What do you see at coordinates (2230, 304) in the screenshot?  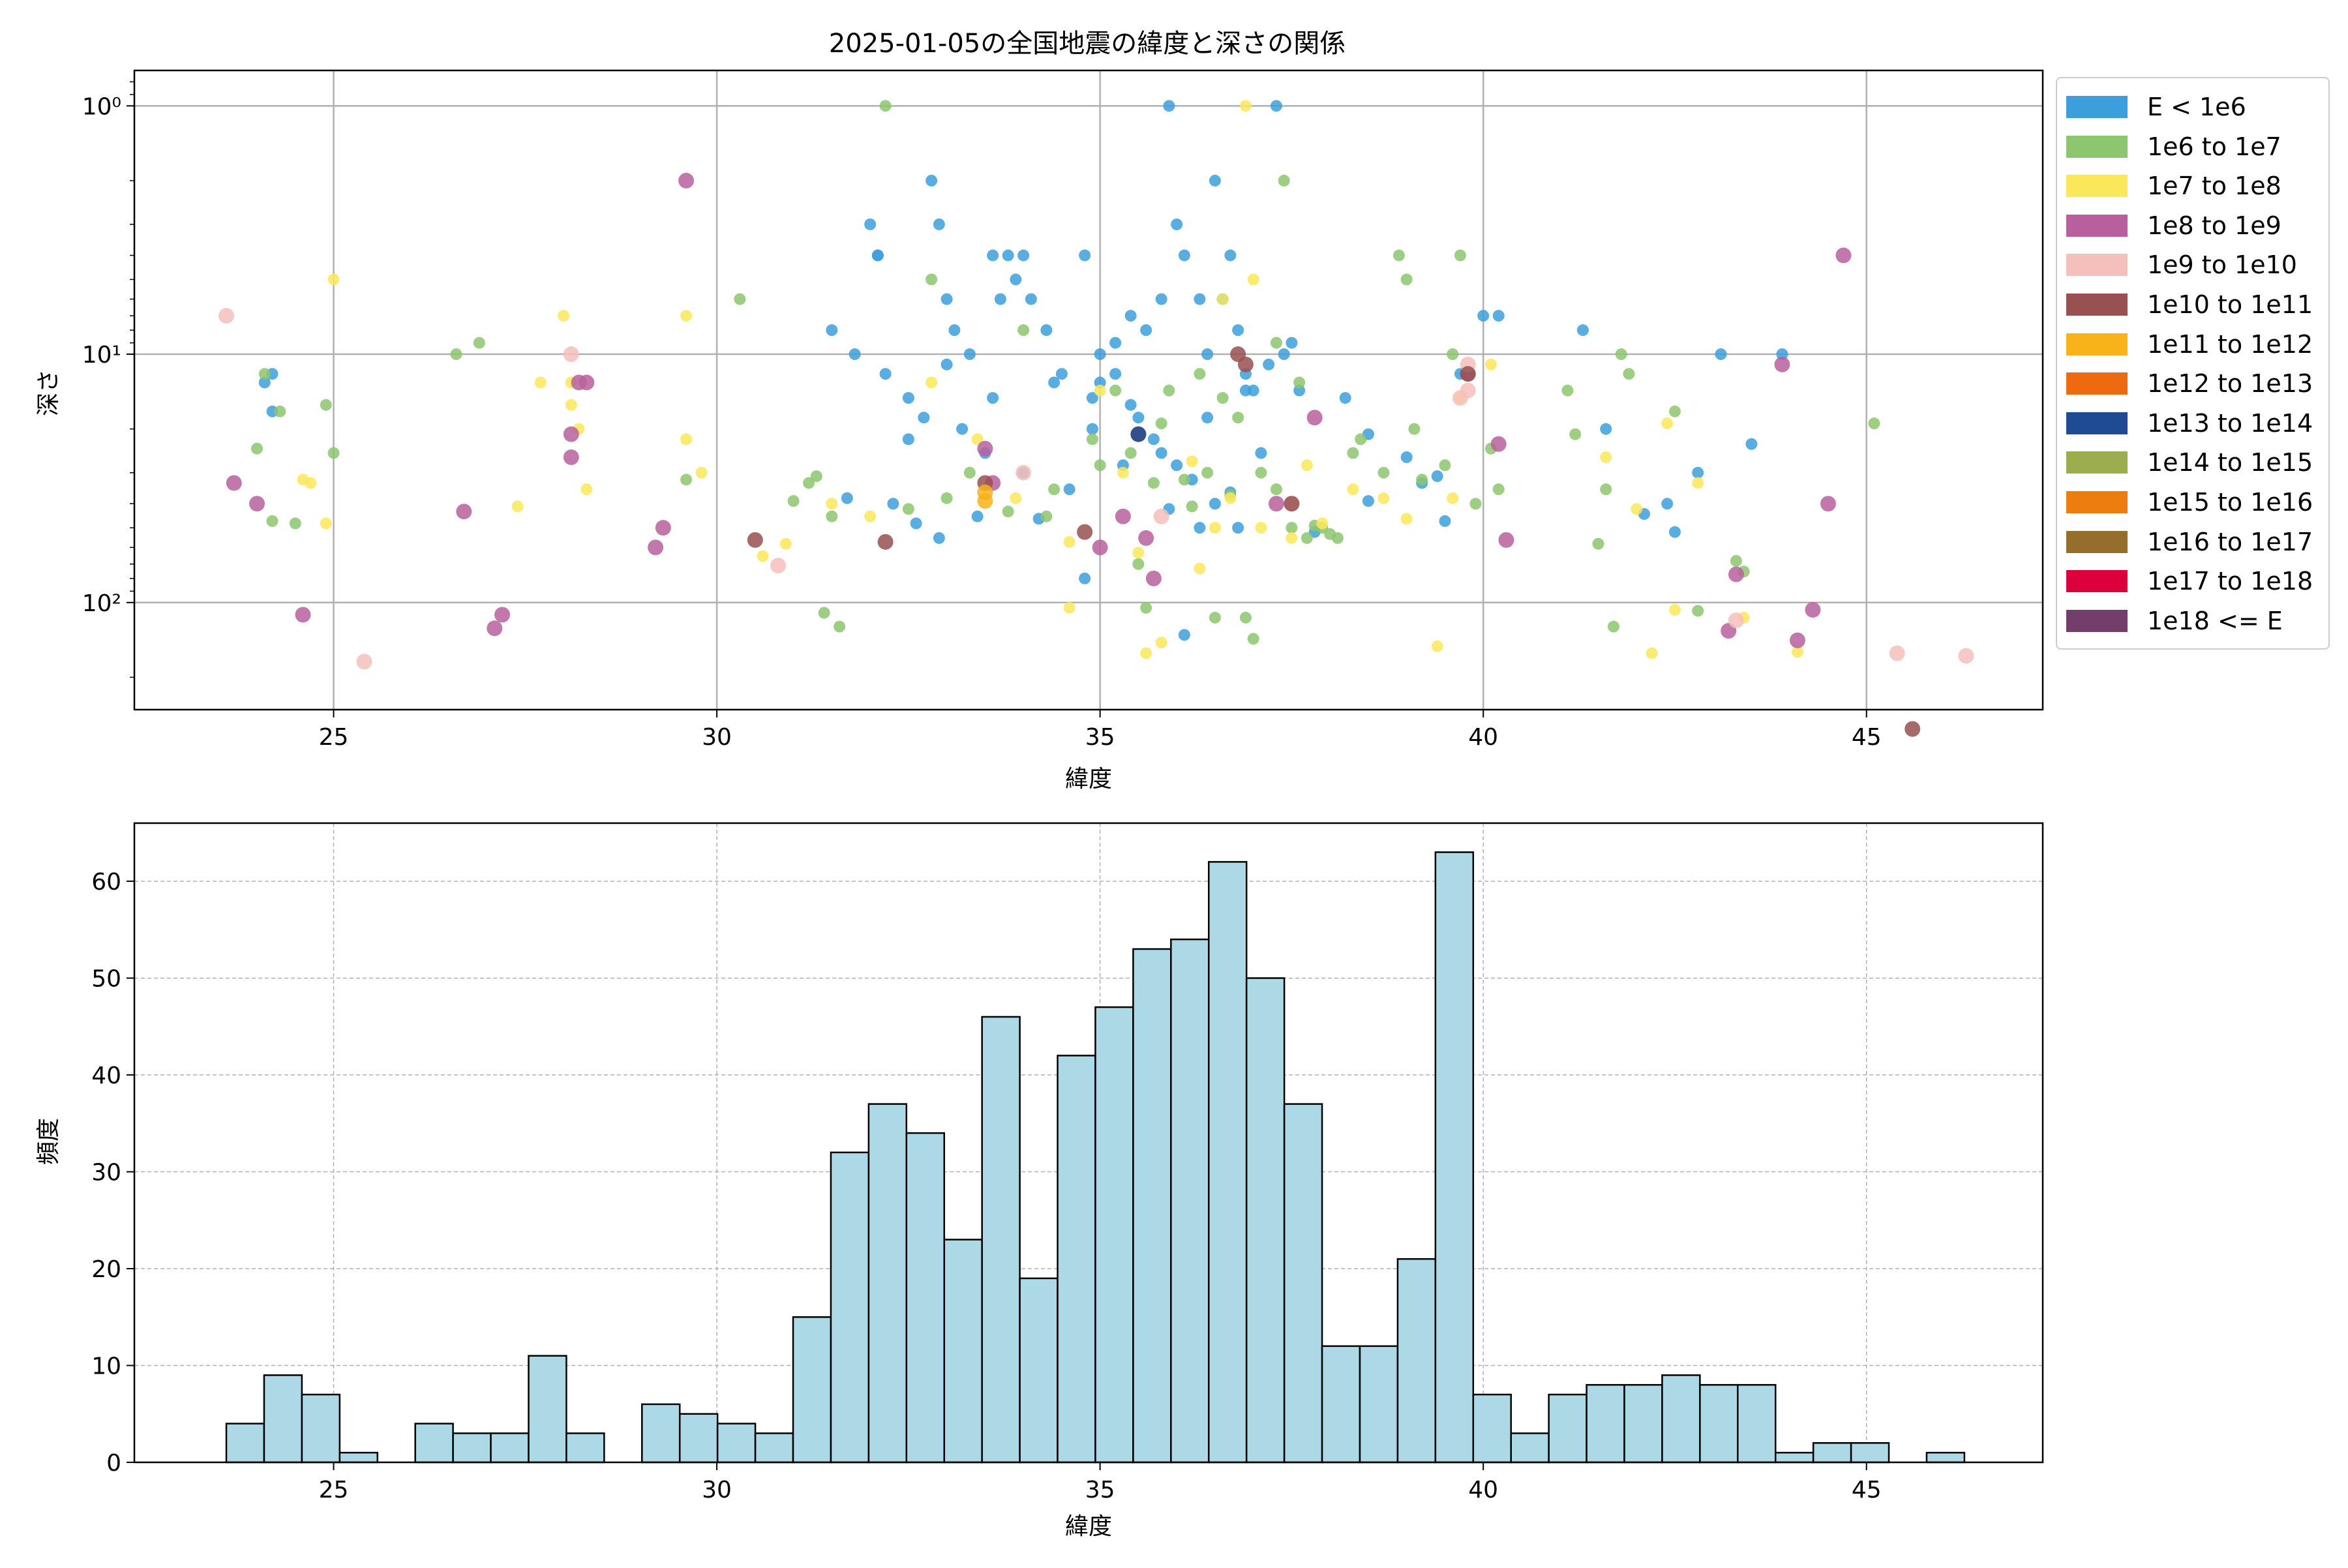 I see `legend-label: 1e10 to 1e11` at bounding box center [2230, 304].